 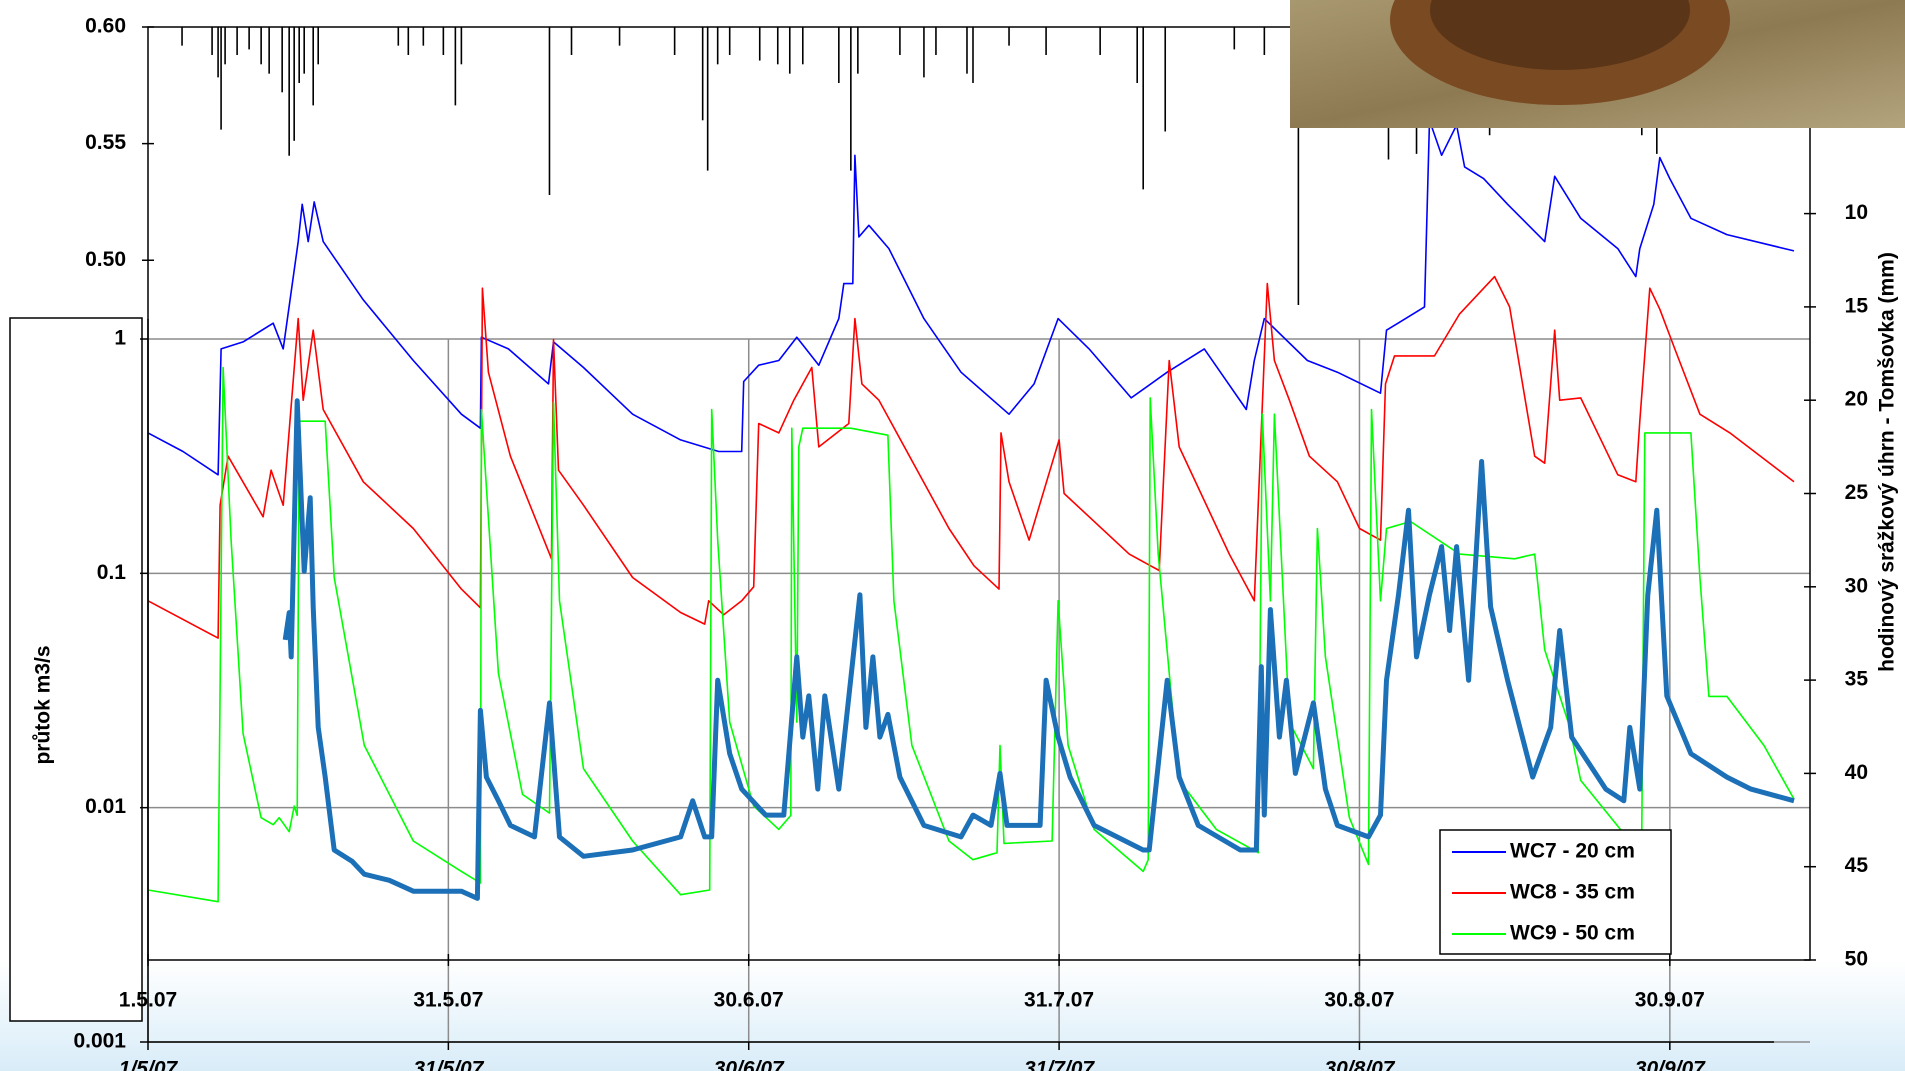 What do you see at coordinates (1856, 585) in the screenshot?
I see `y2-tick-label: 30` at bounding box center [1856, 585].